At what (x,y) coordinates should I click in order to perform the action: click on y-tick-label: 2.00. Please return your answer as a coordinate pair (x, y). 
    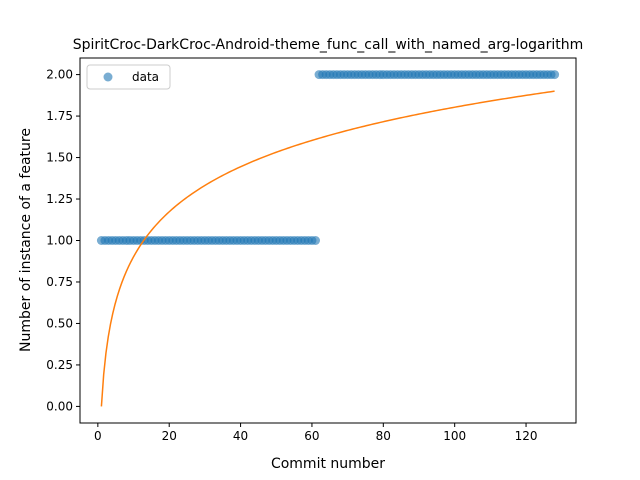
    Looking at the image, I should click on (59, 75).